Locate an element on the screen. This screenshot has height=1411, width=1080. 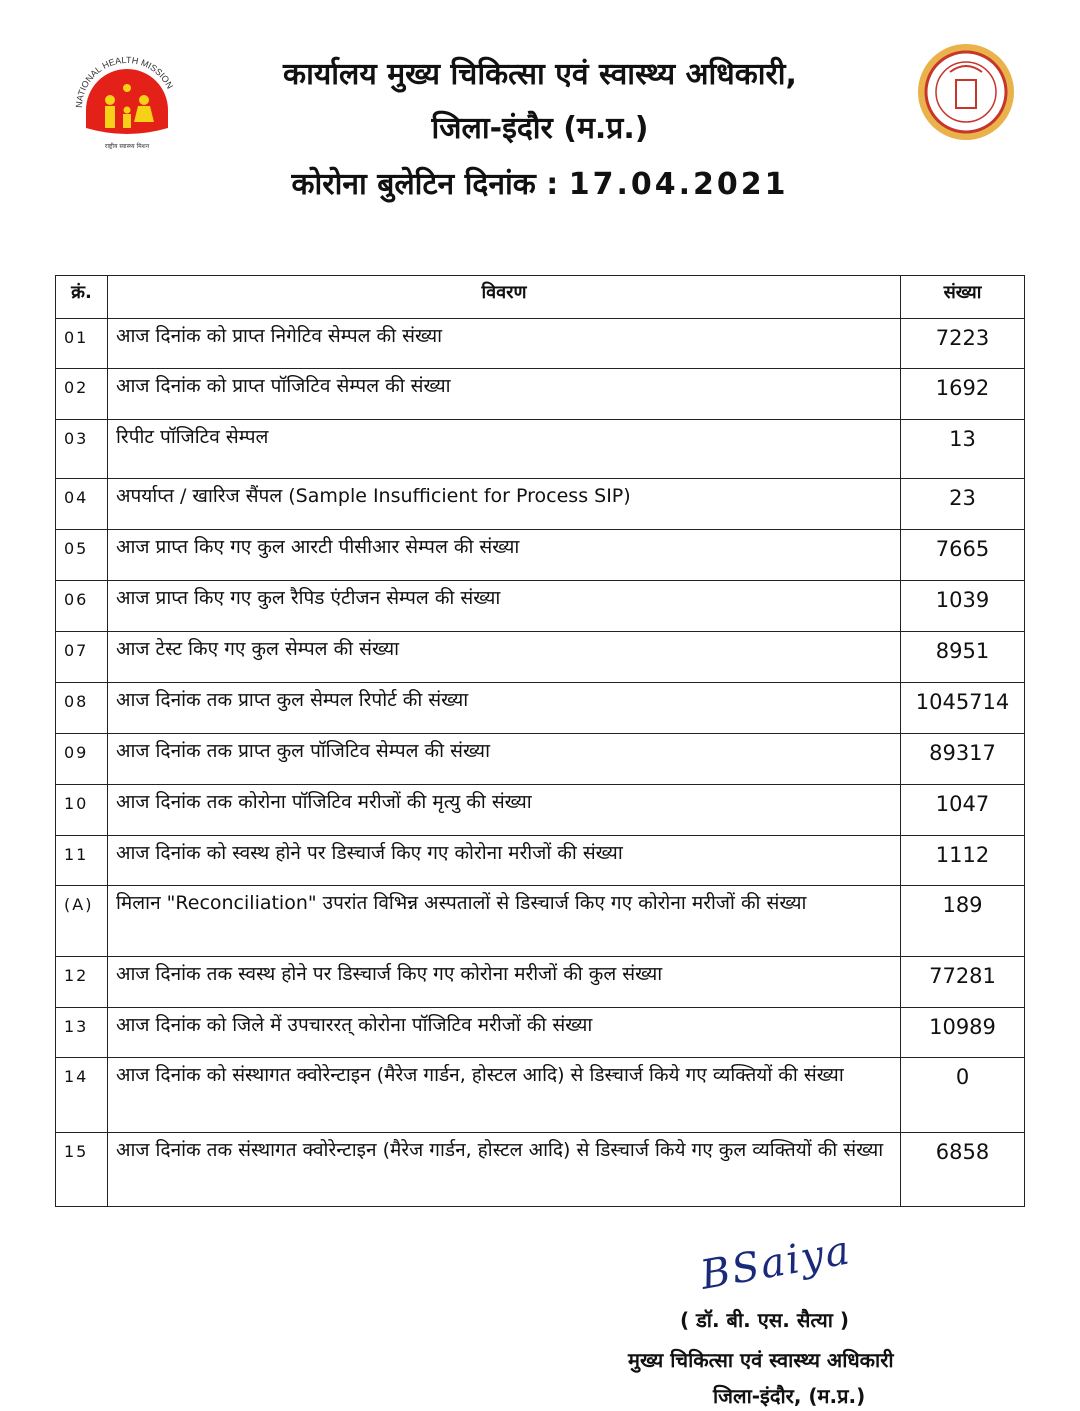
row-count: 13 is located at coordinates (962, 449).